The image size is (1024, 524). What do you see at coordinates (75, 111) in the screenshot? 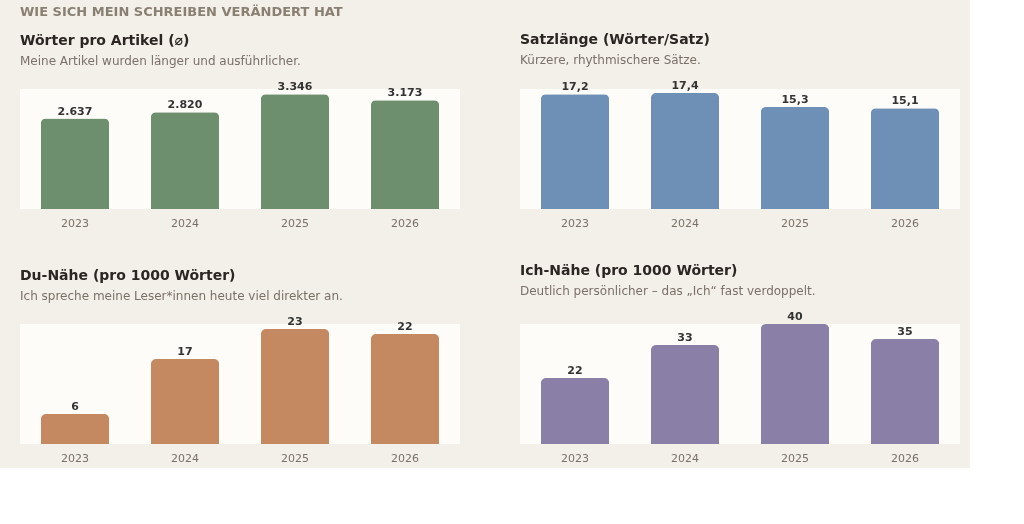
I see `data-label: 2.637` at bounding box center [75, 111].